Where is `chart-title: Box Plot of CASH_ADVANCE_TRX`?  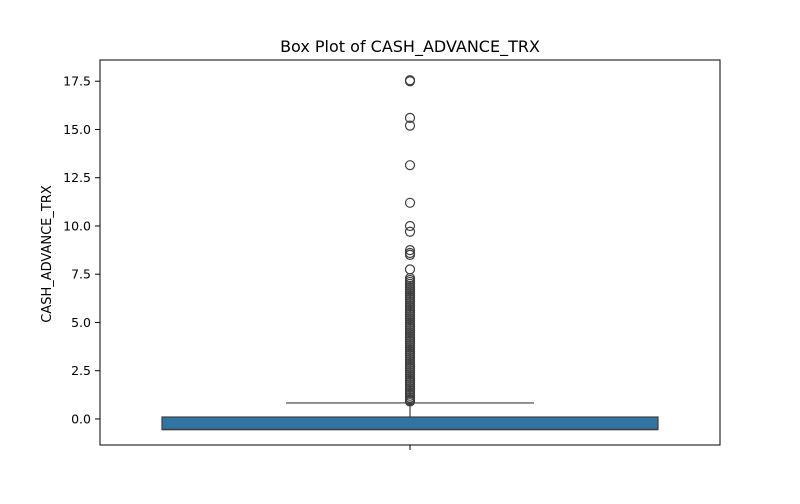 chart-title: Box Plot of CASH_ADVANCE_TRX is located at coordinates (410, 47).